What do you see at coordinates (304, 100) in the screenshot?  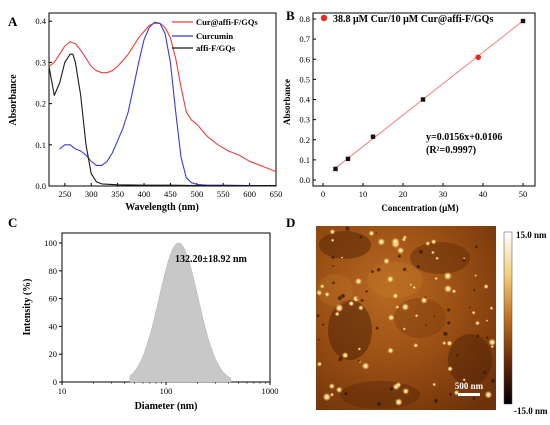 I see `y-tick-label: 0.4` at bounding box center [304, 100].